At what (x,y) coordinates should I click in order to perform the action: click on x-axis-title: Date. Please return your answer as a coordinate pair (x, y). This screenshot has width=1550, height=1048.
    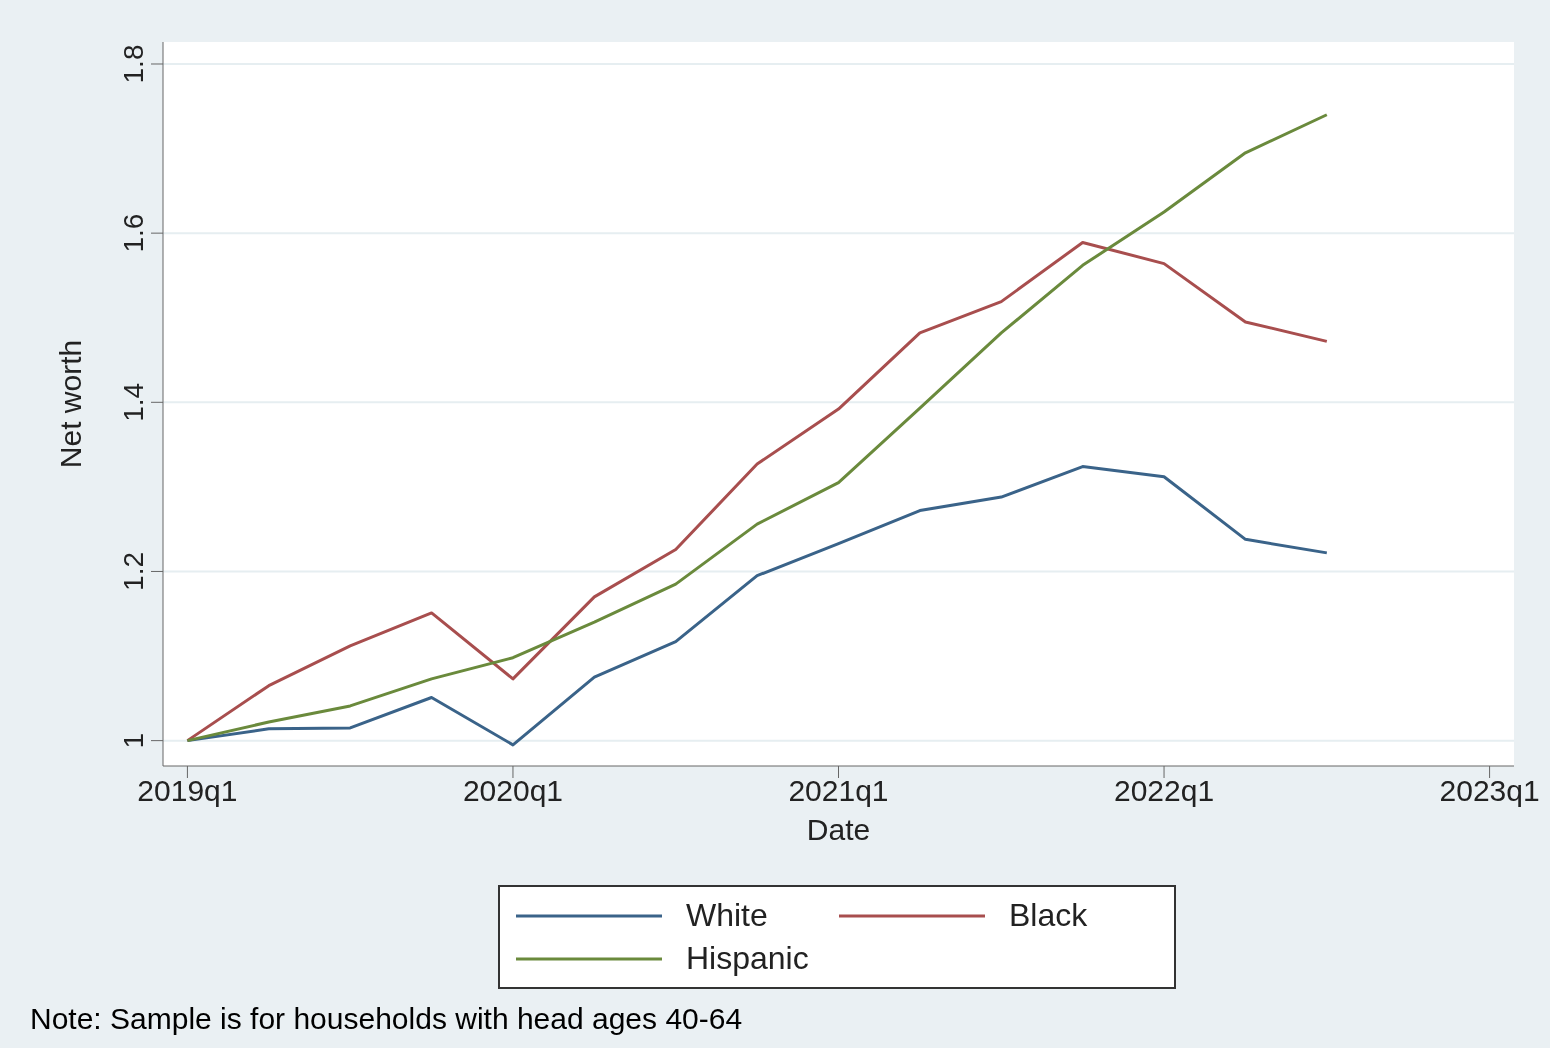
    Looking at the image, I should click on (838, 829).